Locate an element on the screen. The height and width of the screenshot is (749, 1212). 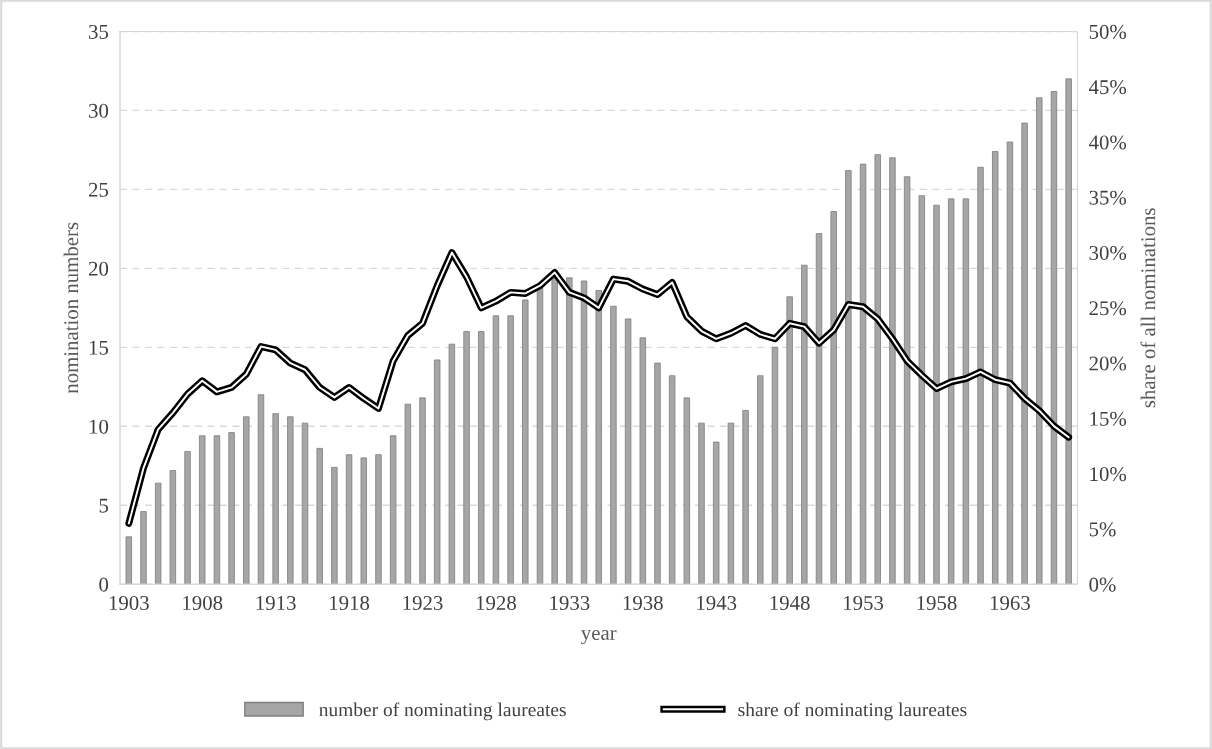
x-tick-label: 1908 is located at coordinates (203, 602).